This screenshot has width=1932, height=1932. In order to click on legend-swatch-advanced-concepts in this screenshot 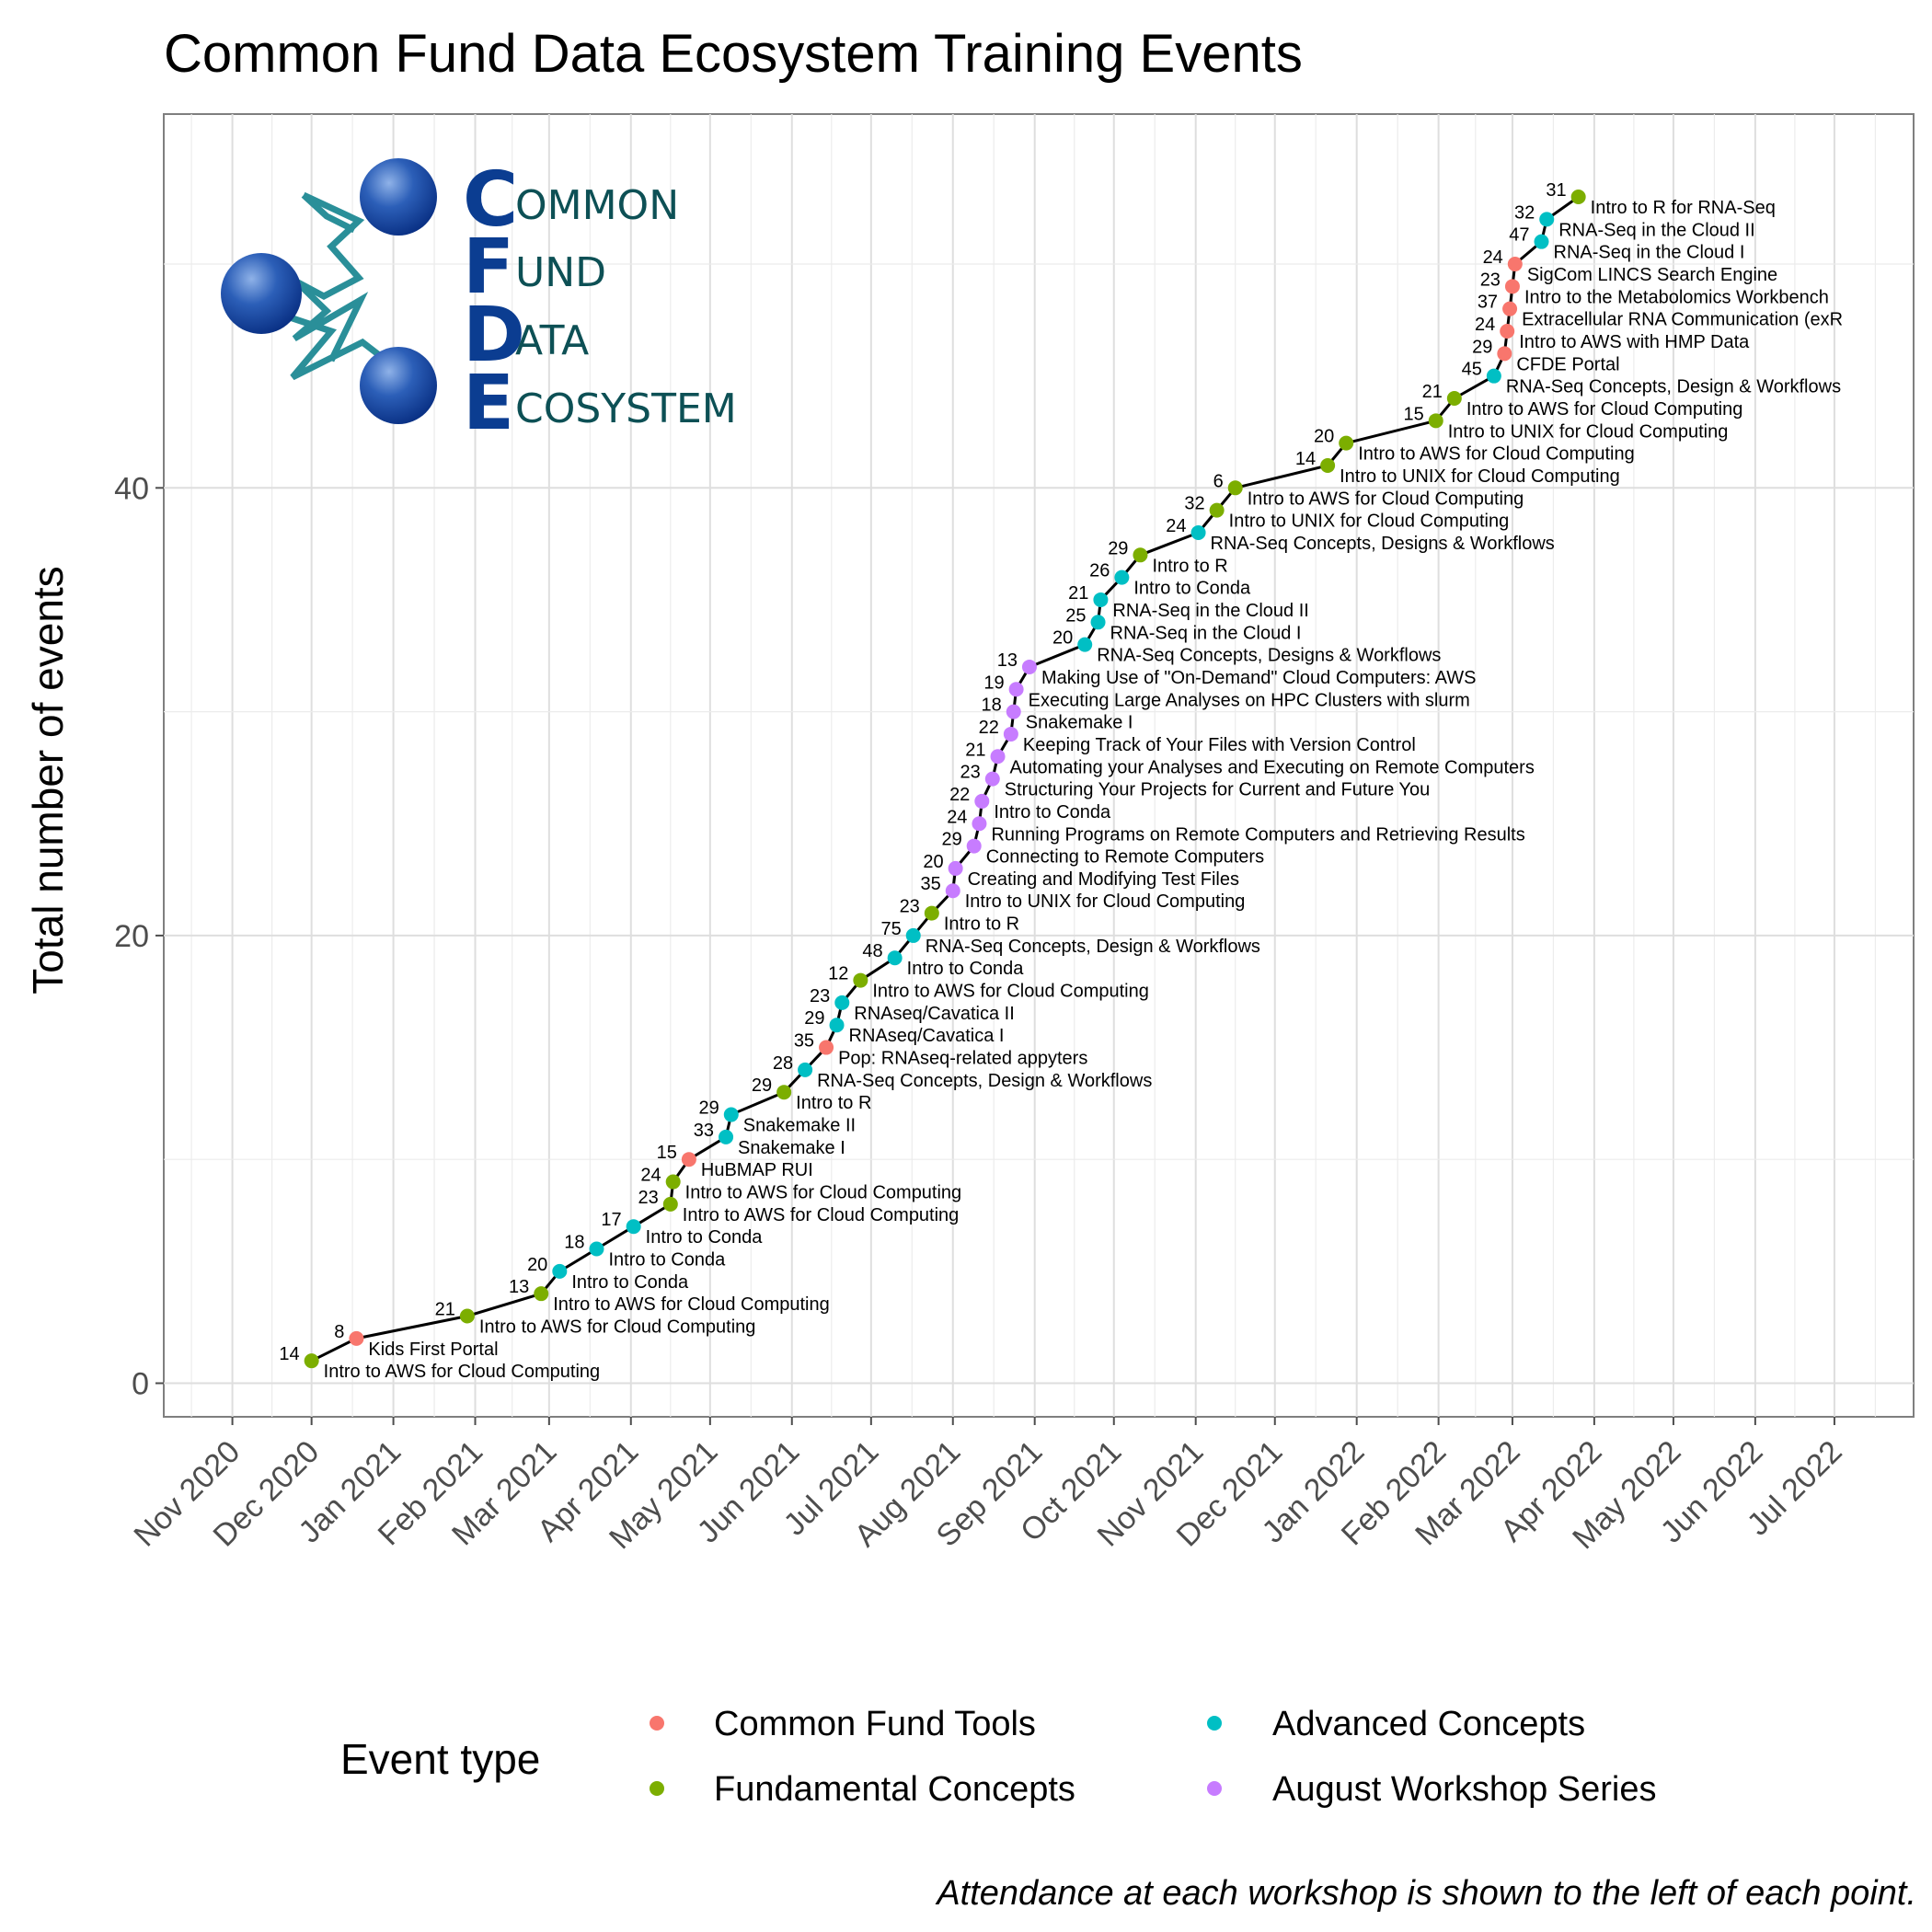, I will do `click(1214, 1723)`.